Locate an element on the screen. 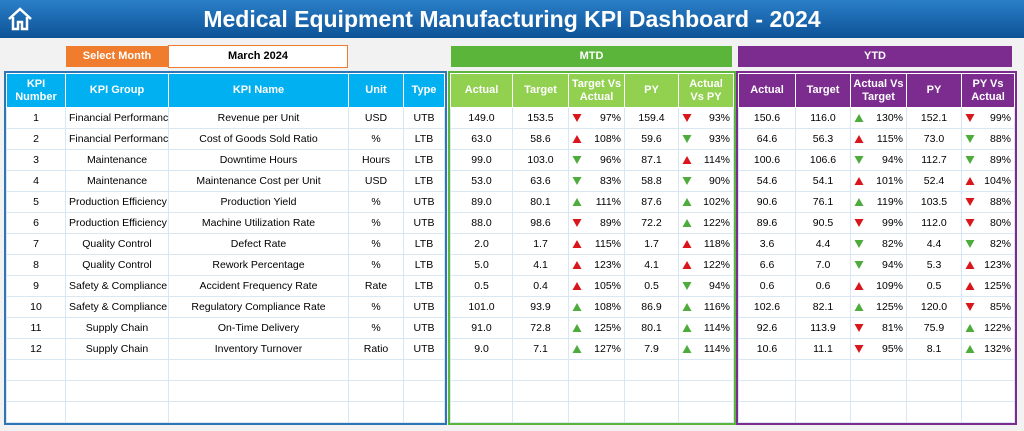  cell: 54.6 is located at coordinates (767, 181).